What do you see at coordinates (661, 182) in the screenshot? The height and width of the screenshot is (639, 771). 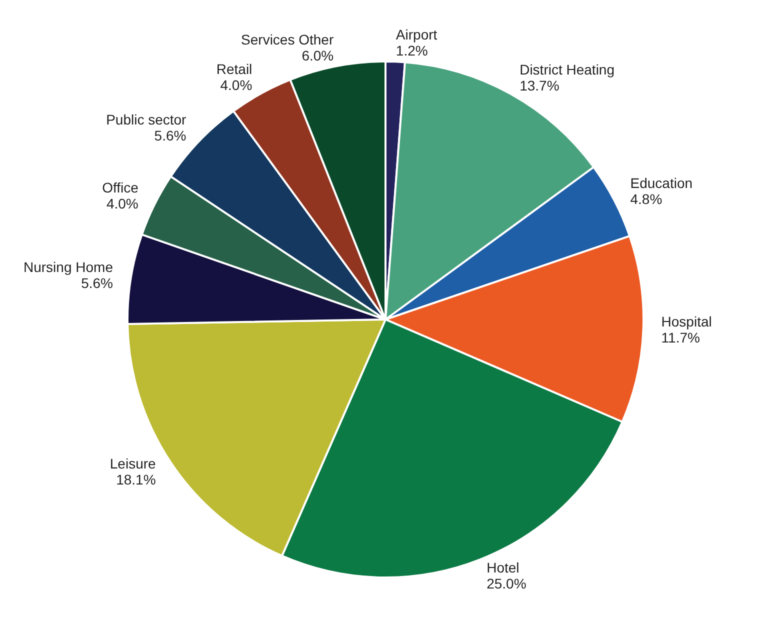 I see `slice-label: Education` at bounding box center [661, 182].